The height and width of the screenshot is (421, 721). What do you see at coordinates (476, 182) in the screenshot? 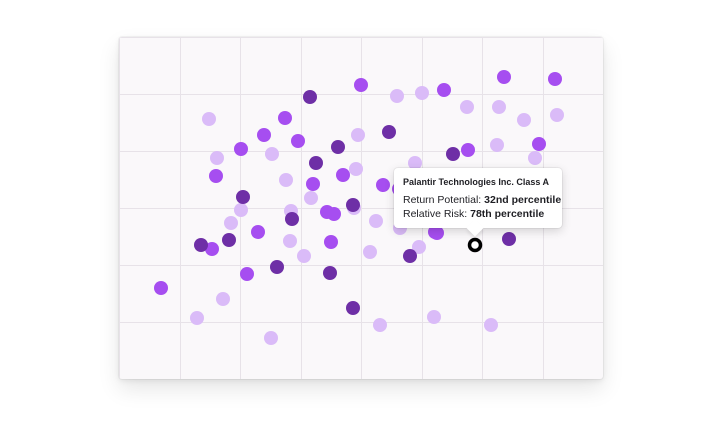
I see `tooltip-title: Palantir Technologies Inc. Class A` at bounding box center [476, 182].